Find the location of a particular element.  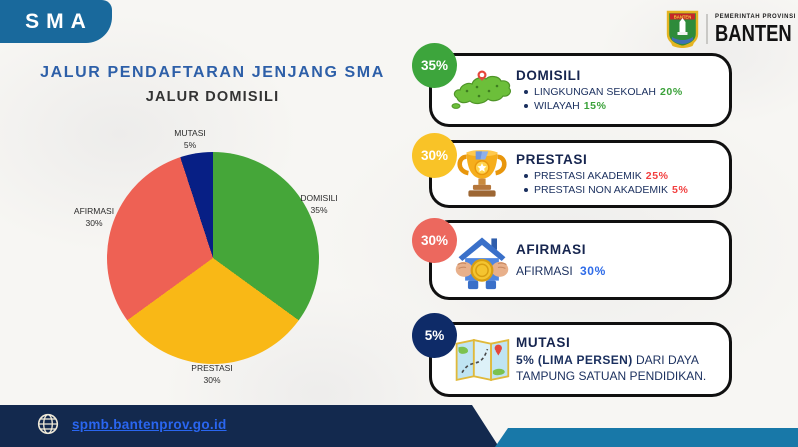

footer-accent-strip is located at coordinates (646, 437).